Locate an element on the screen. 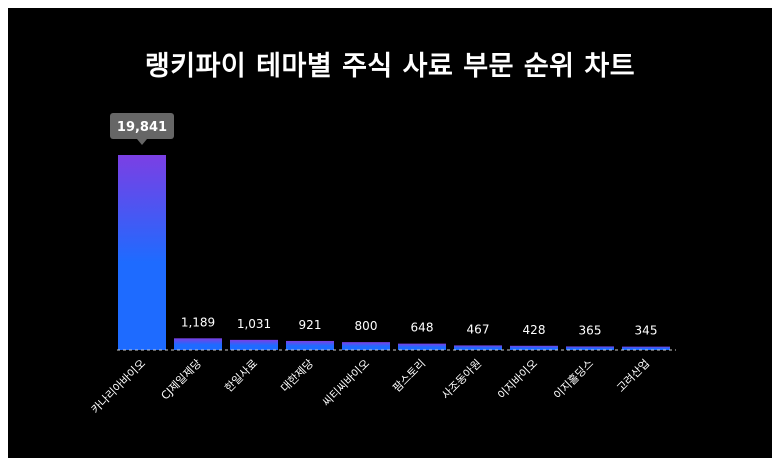  value-label-9: 365 is located at coordinates (590, 330).